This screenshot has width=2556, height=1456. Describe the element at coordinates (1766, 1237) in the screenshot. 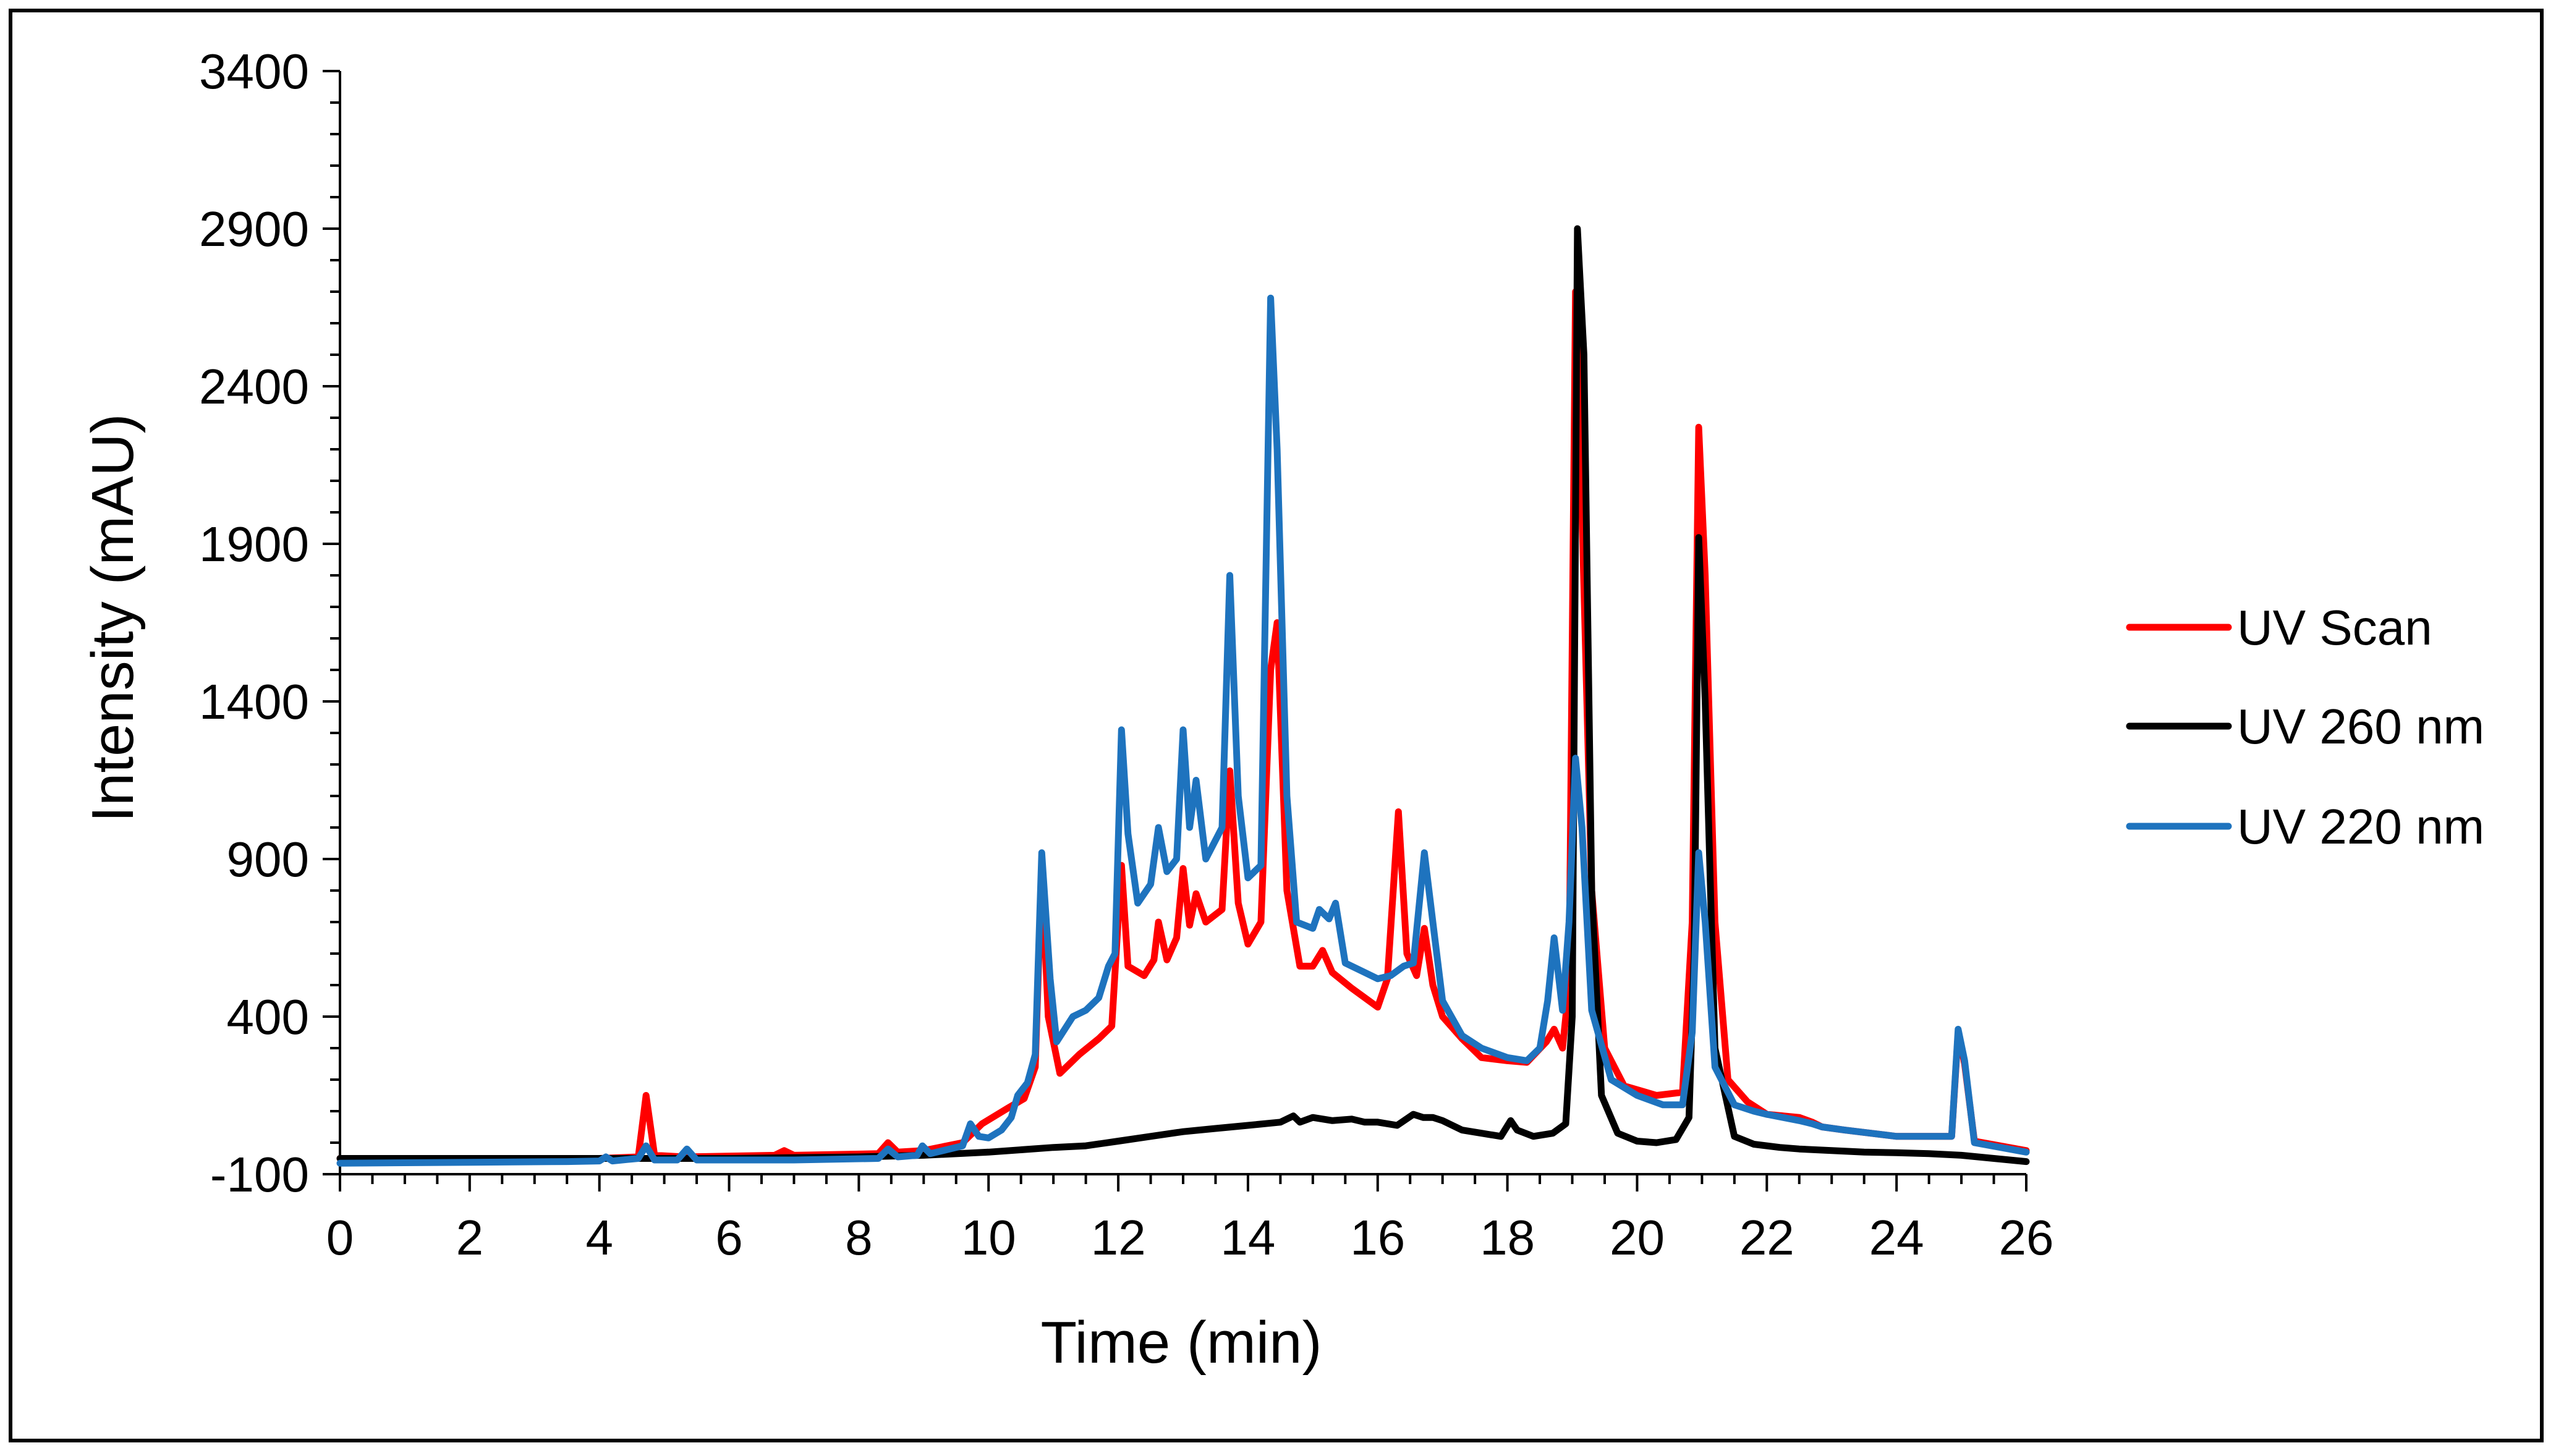

I see `x-tick-label: 22` at that location.